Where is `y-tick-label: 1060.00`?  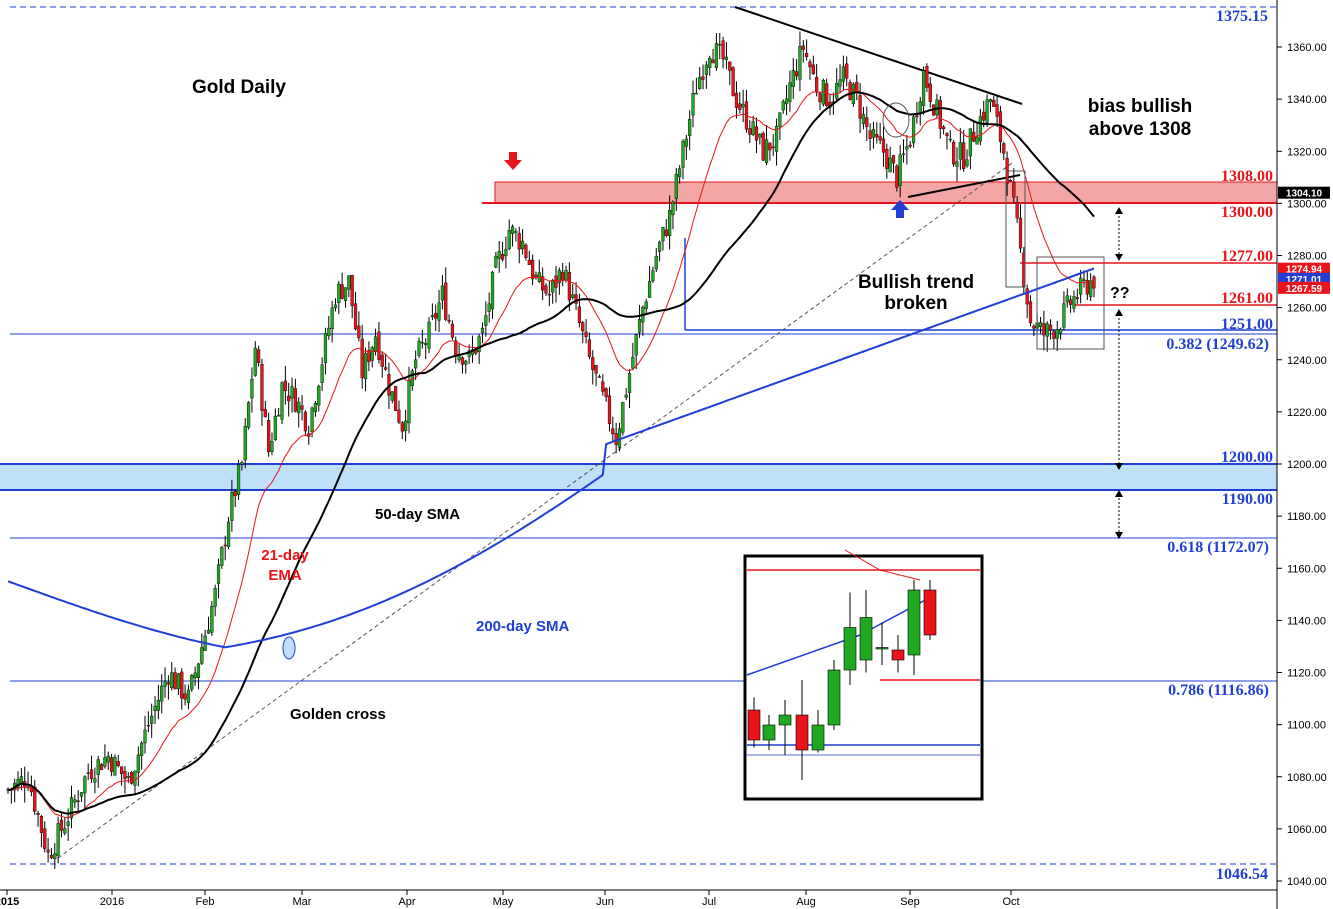
y-tick-label: 1060.00 is located at coordinates (1307, 830).